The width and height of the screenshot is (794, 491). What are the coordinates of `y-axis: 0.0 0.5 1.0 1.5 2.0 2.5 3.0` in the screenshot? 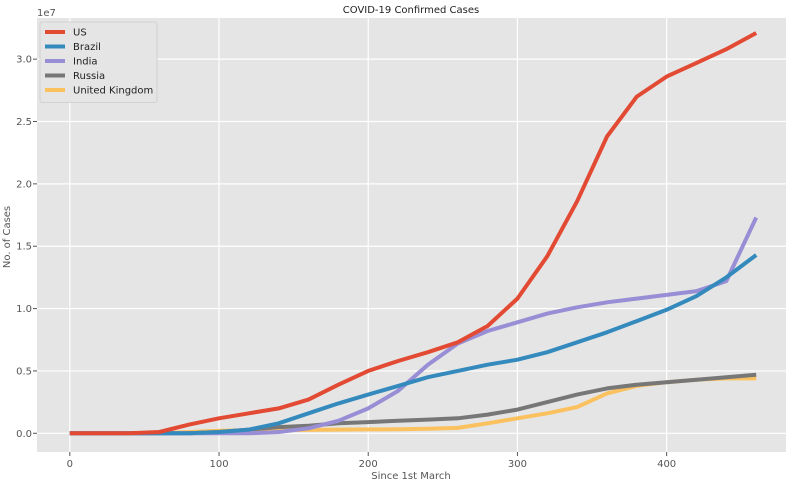 It's located at (26, 247).